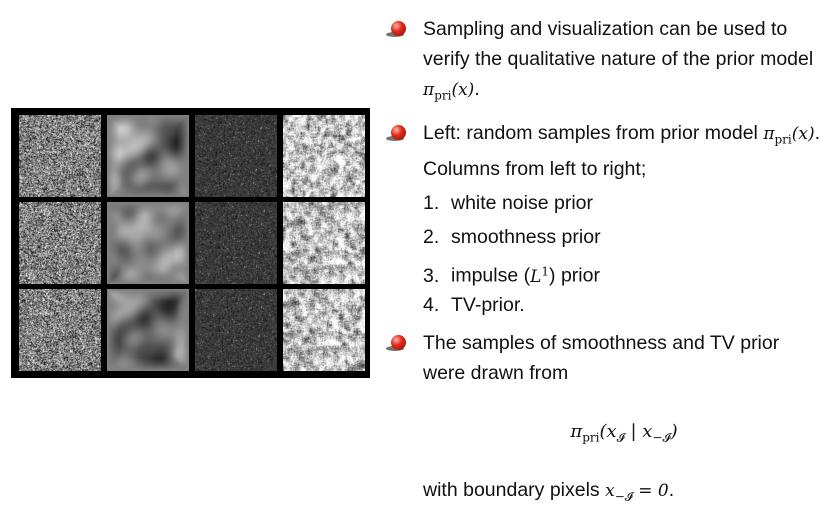 Image resolution: width=830 pixels, height=511 pixels. Describe the element at coordinates (236, 156) in the screenshot. I see `sample-impulse-row1` at that location.